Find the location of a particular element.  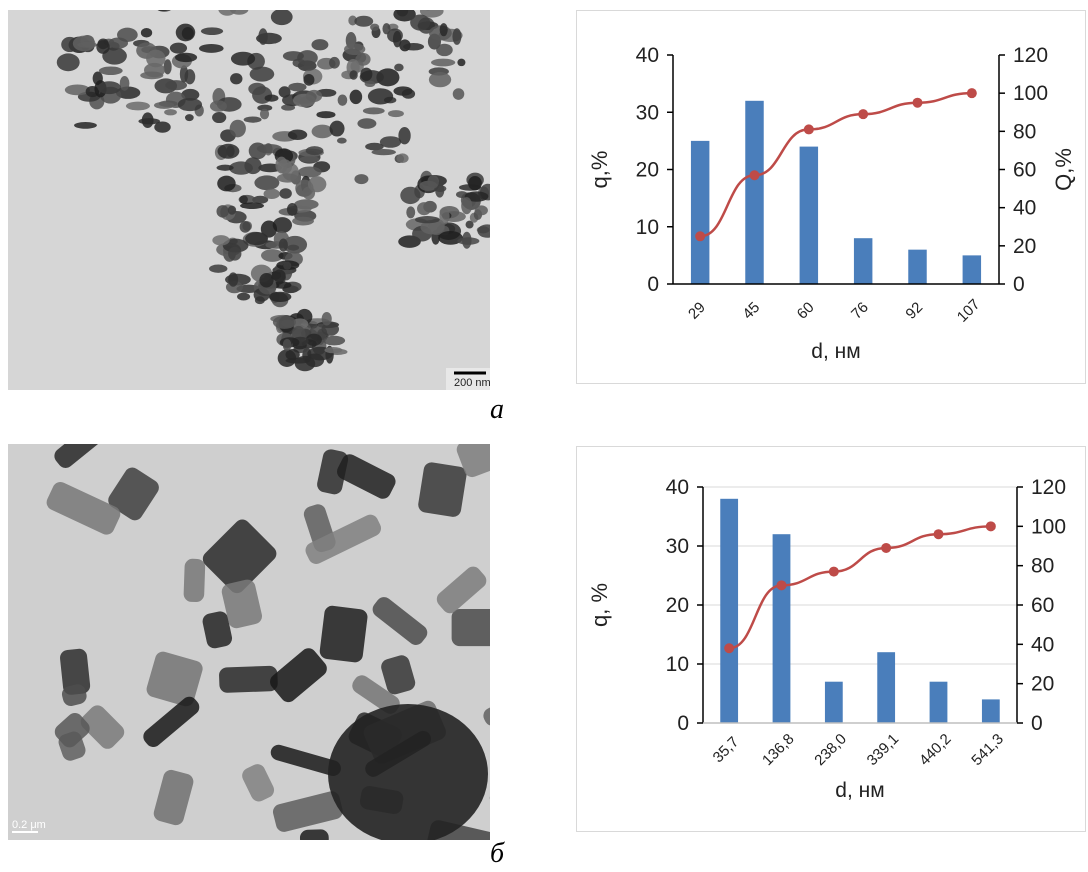

x-tick-label: 136,8 is located at coordinates (778, 750).